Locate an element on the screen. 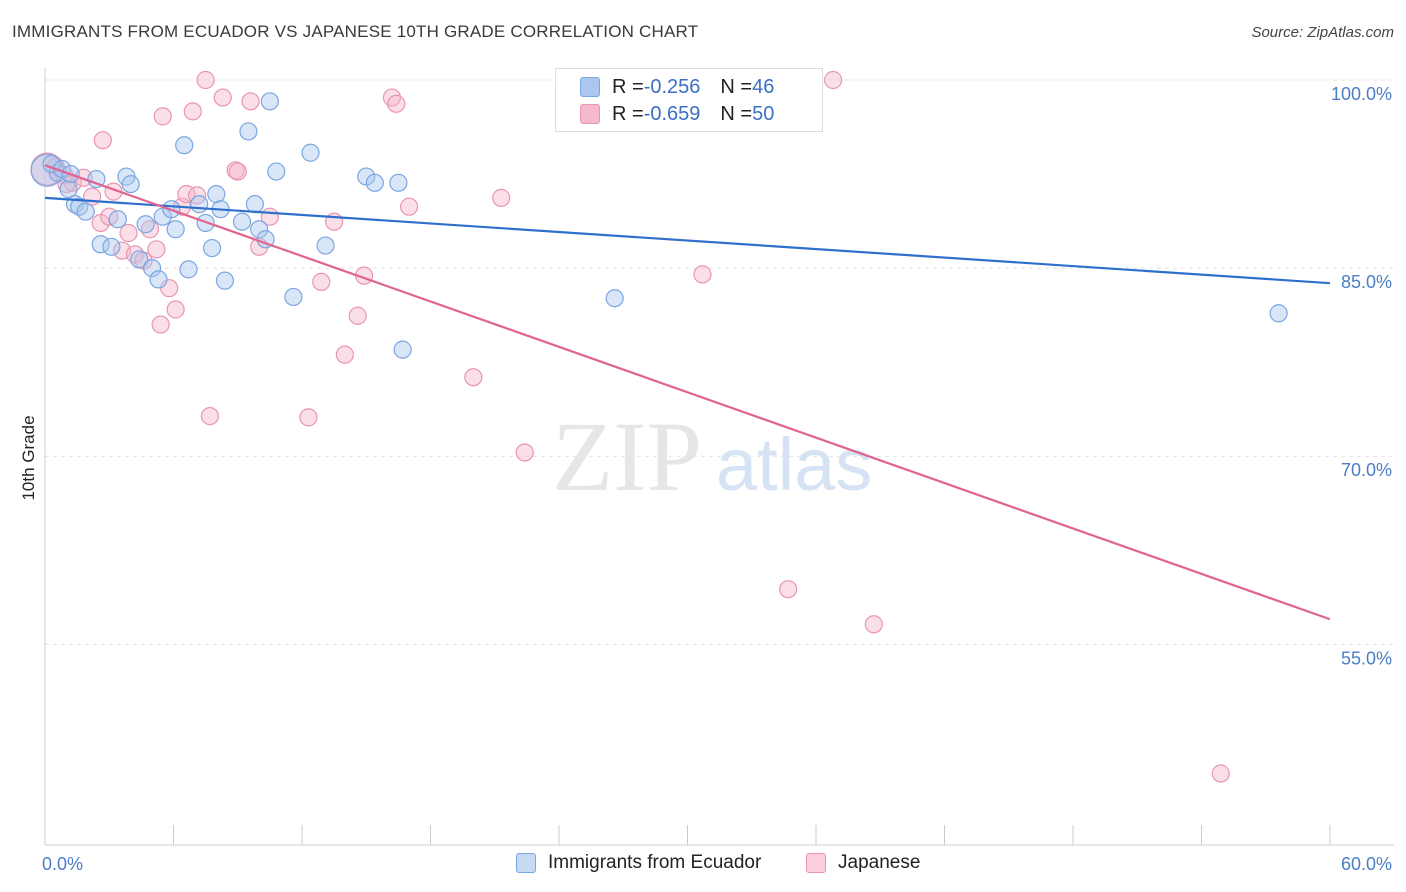 Image resolution: width=1406 pixels, height=892 pixels. japanese-swatch is located at coordinates (590, 114).